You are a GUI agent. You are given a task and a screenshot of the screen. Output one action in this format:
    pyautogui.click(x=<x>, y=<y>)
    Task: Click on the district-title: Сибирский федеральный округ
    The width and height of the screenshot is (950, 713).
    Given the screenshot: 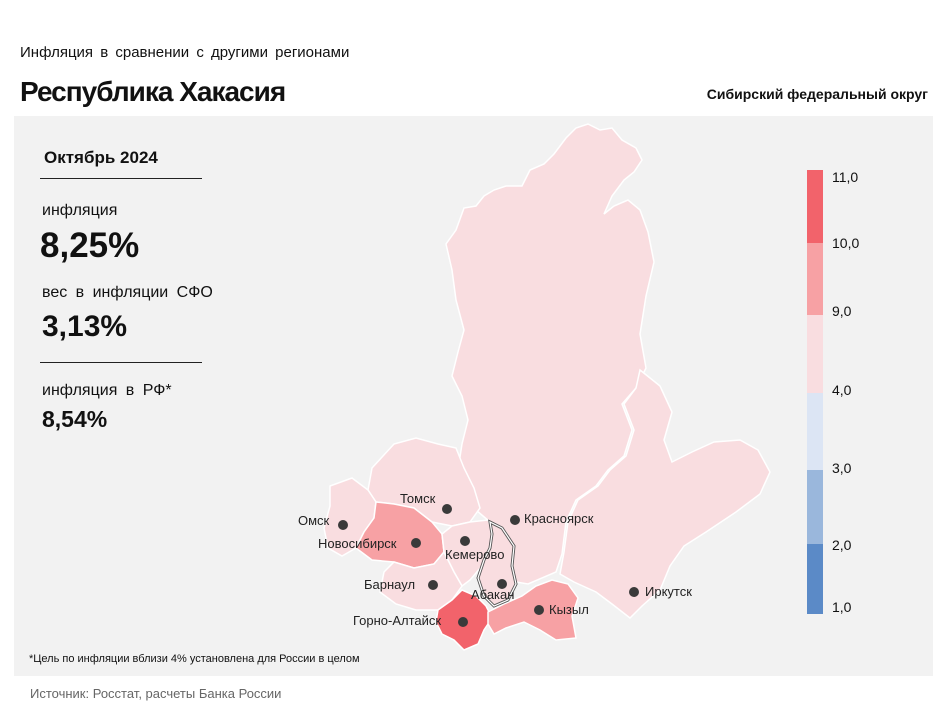 What is the action you would take?
    pyautogui.click(x=817, y=94)
    